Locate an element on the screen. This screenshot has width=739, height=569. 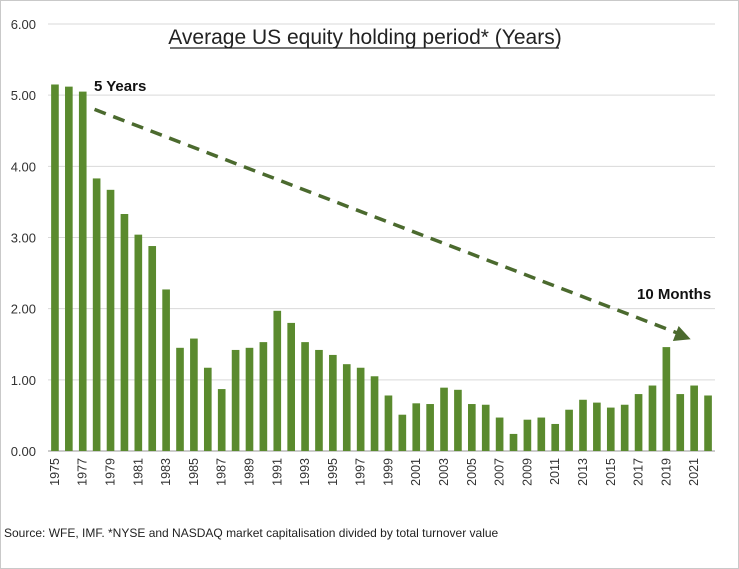
y-tick-label: 6.00 is located at coordinates (23, 24).